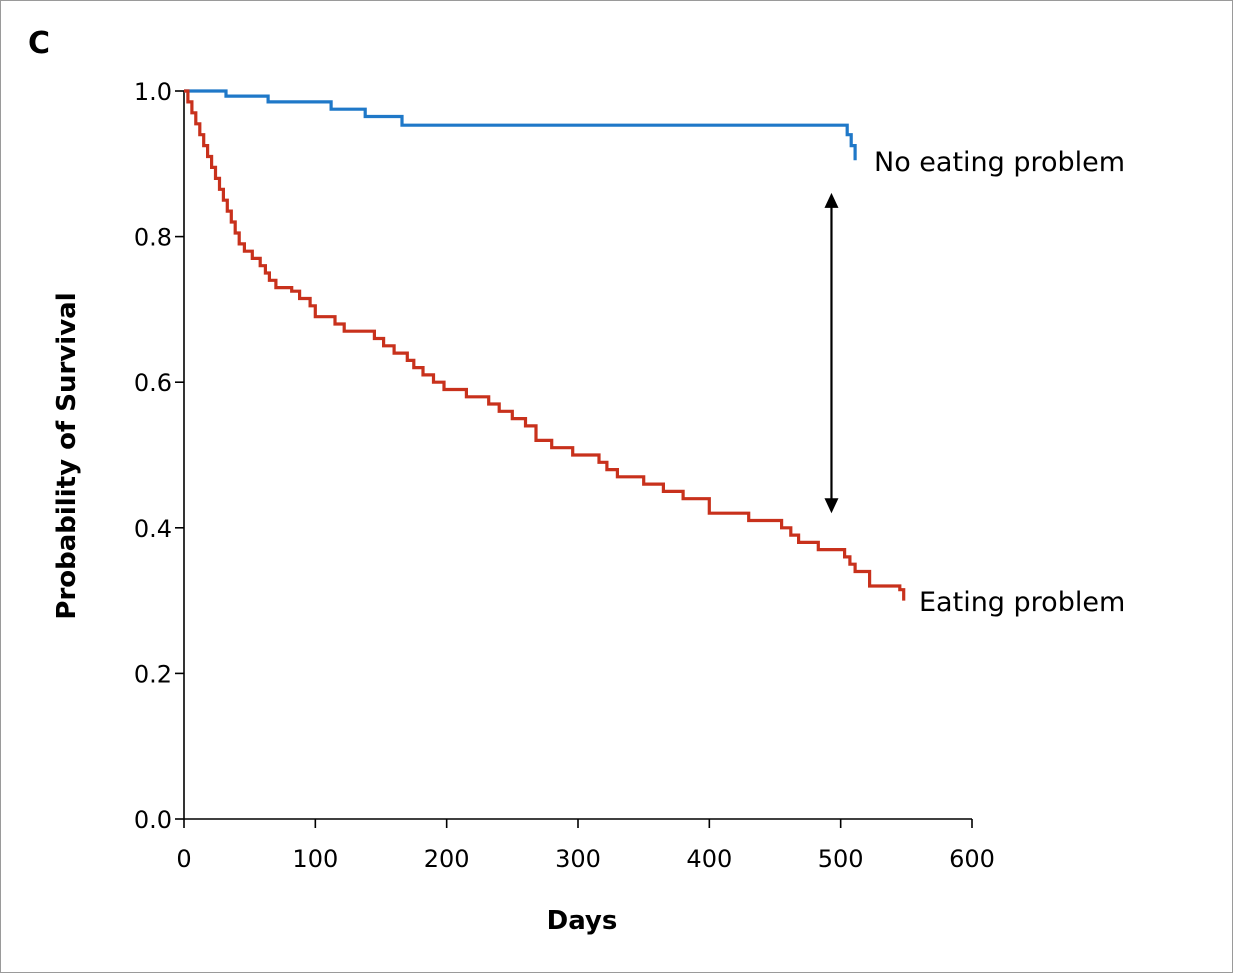  What do you see at coordinates (447, 859) in the screenshot?
I see `x-tick-label: 200` at bounding box center [447, 859].